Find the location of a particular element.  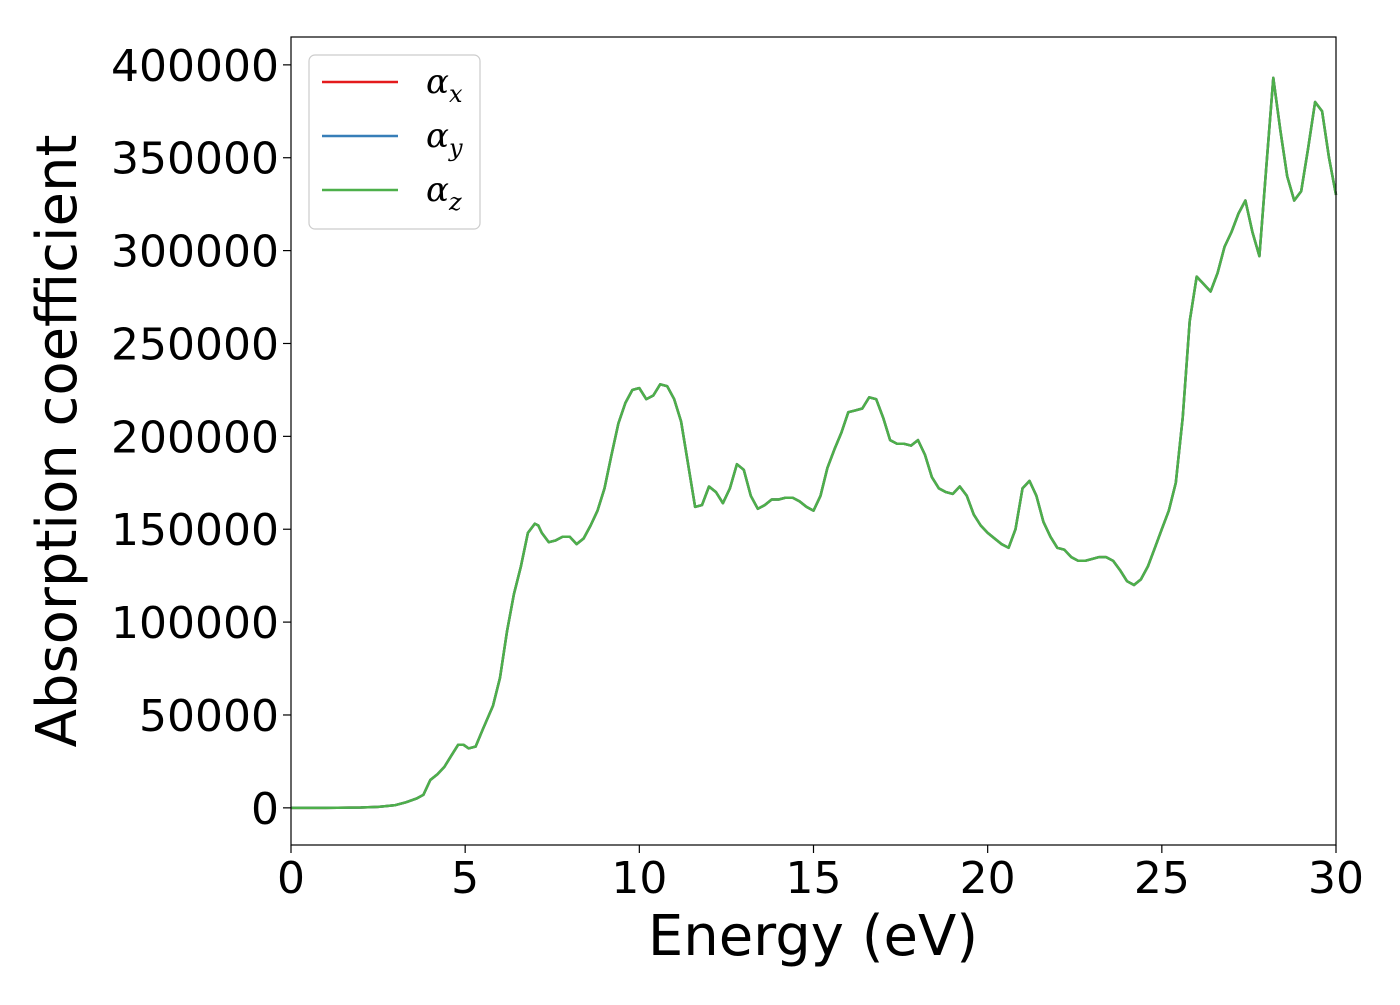

y-tick-label: 0 is located at coordinates (265, 809).